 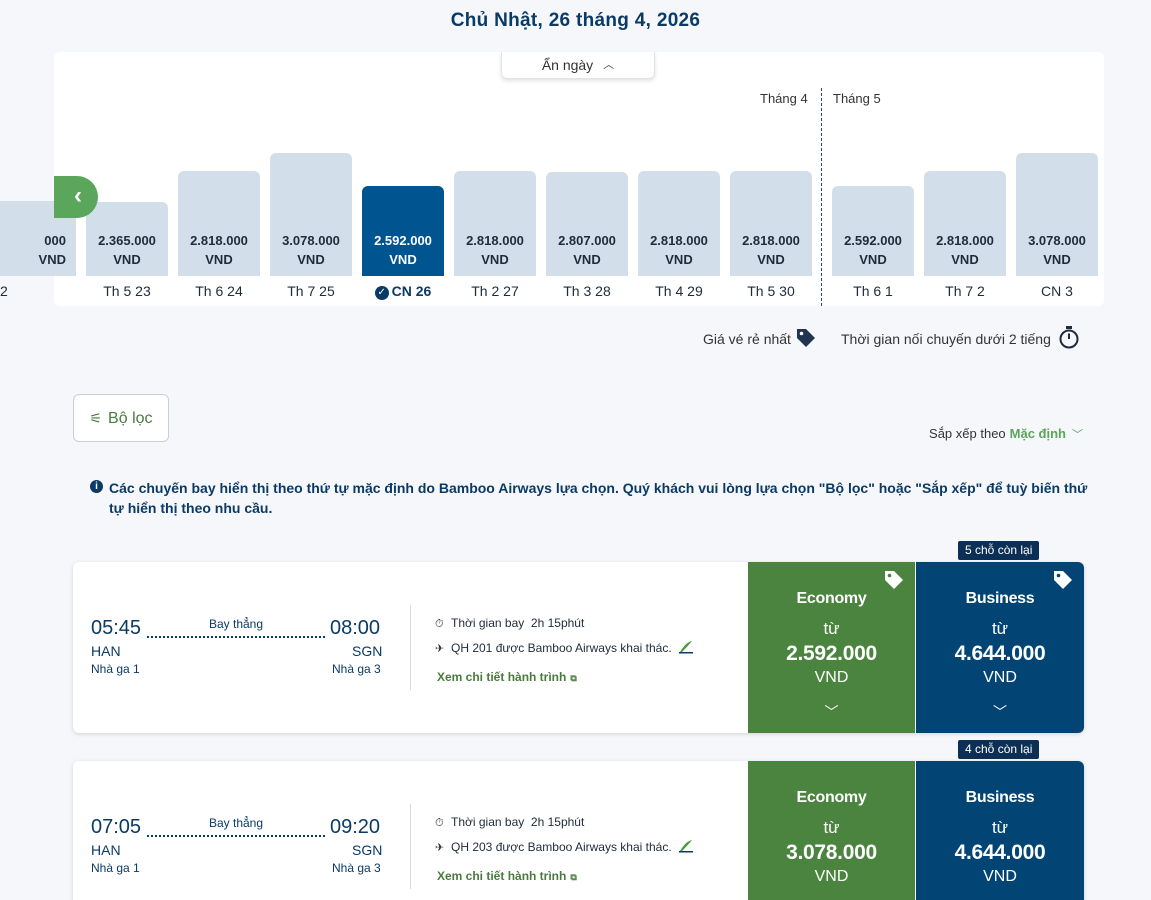 I want to click on month-divider, so click(x=821, y=197).